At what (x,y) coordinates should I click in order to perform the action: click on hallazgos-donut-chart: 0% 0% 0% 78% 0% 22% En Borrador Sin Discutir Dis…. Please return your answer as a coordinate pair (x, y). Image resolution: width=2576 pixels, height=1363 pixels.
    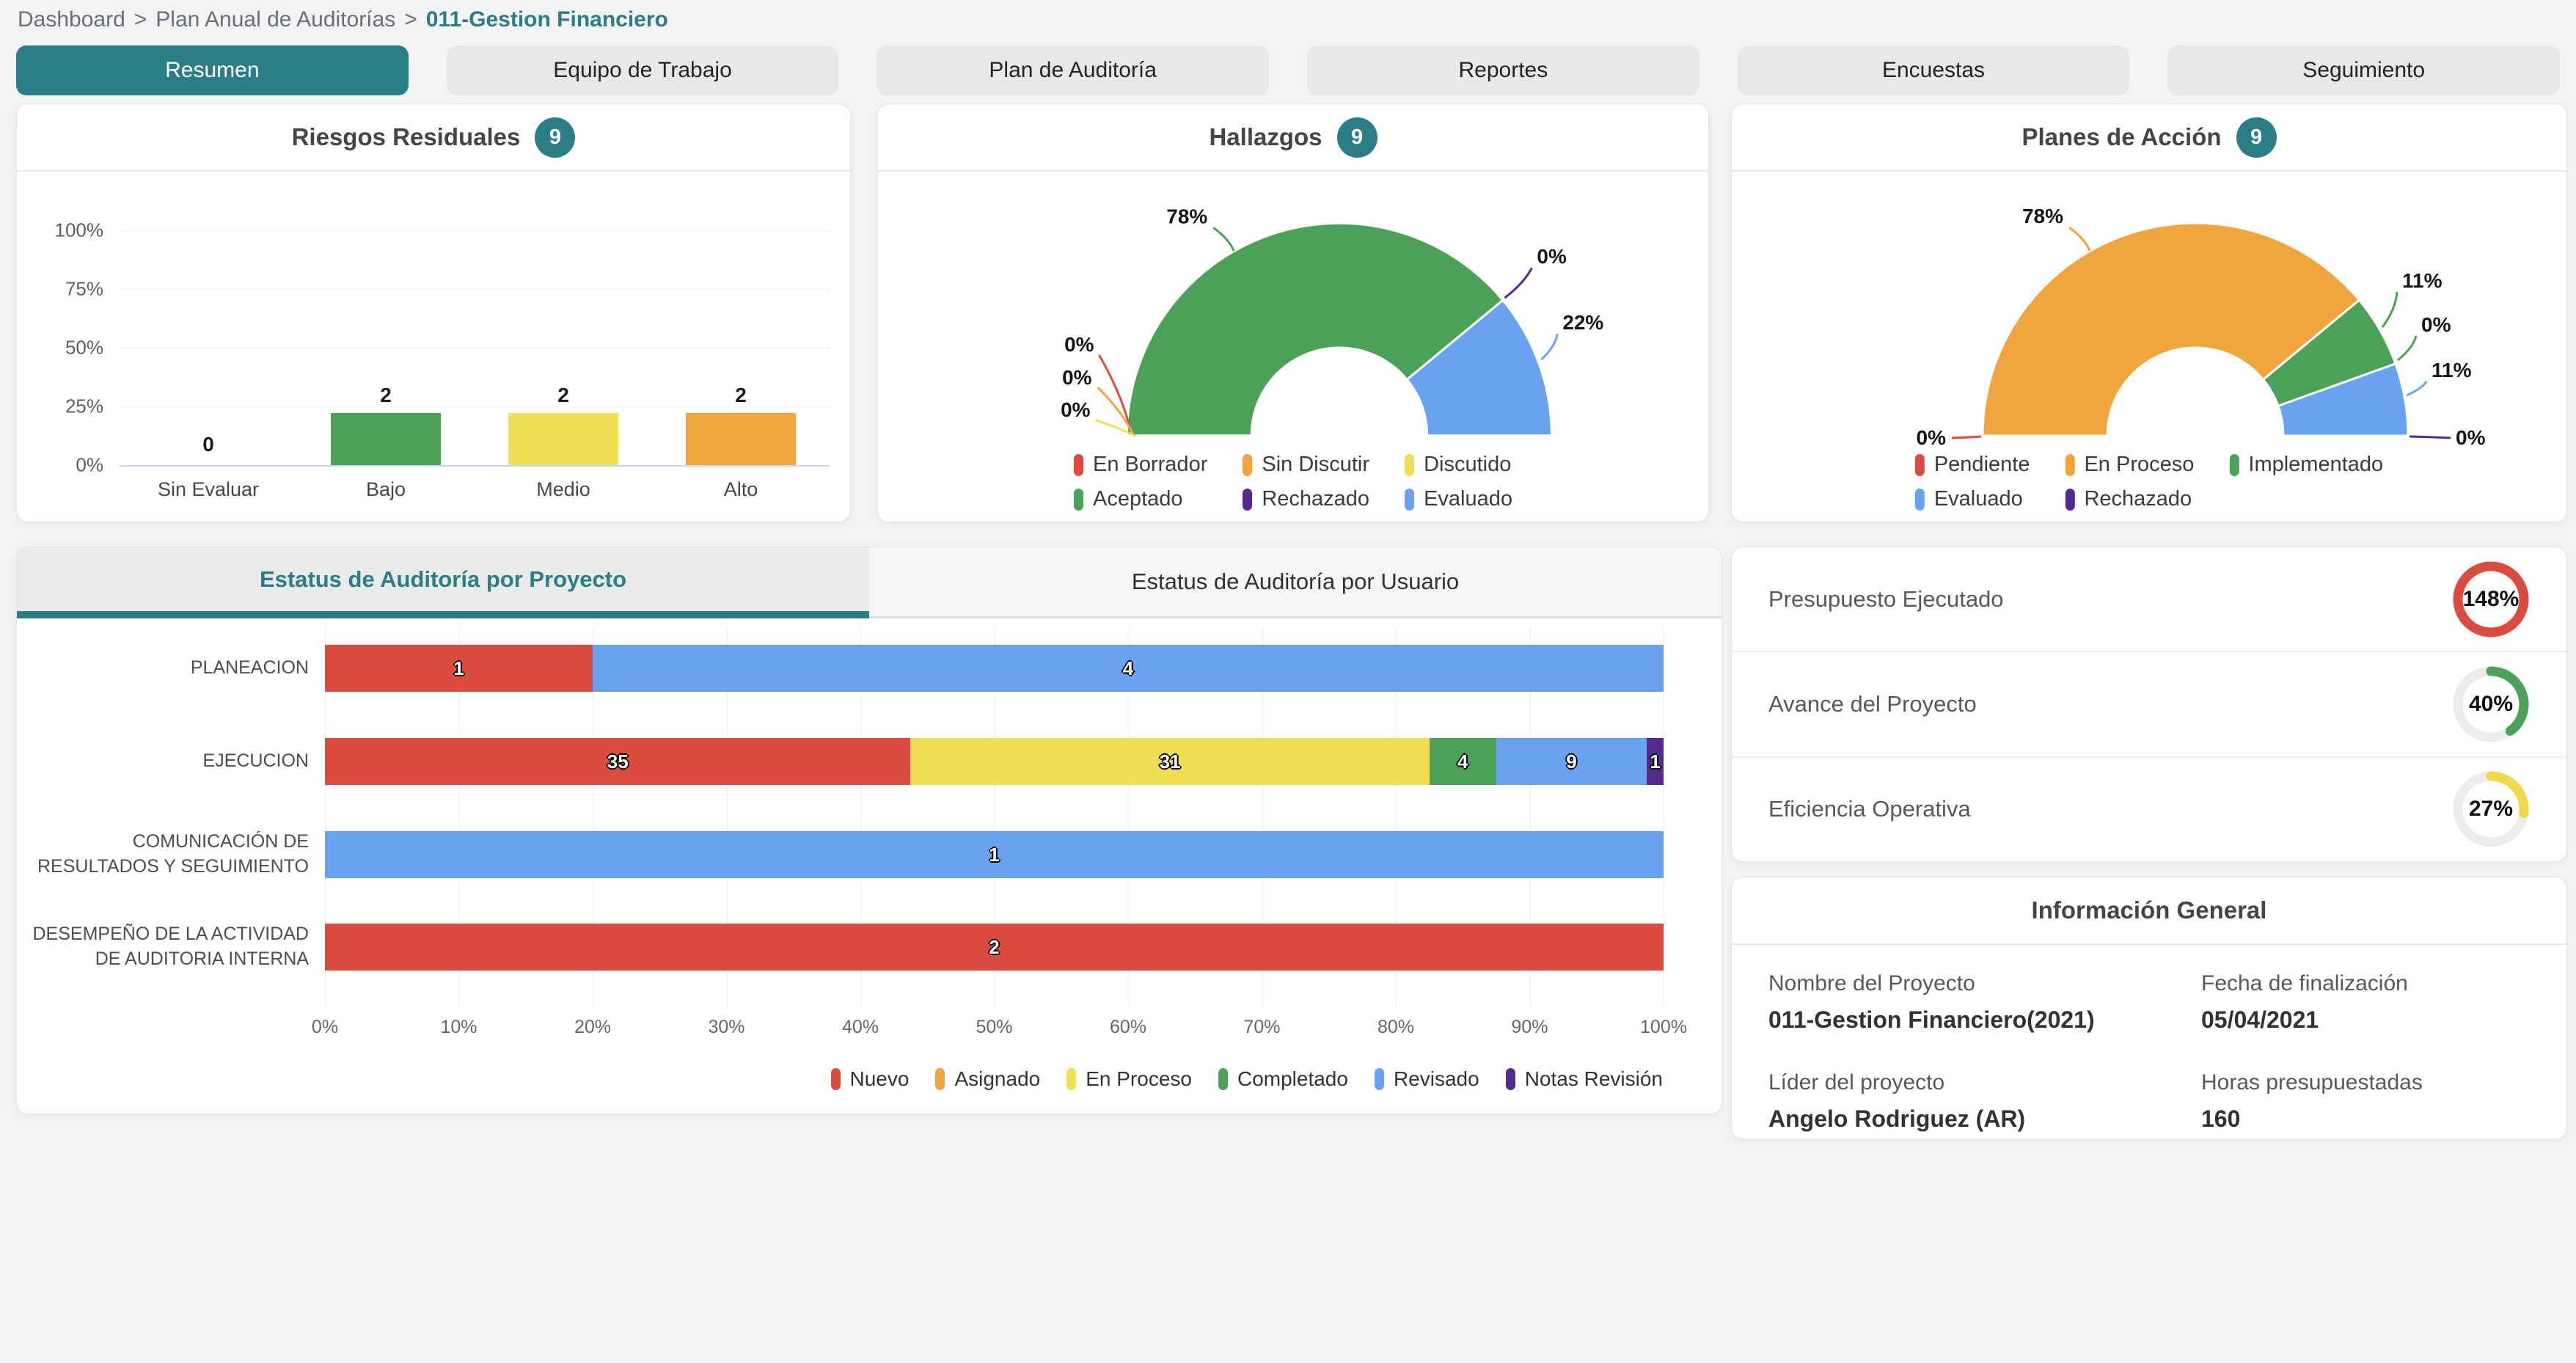
    Looking at the image, I should click on (1293, 347).